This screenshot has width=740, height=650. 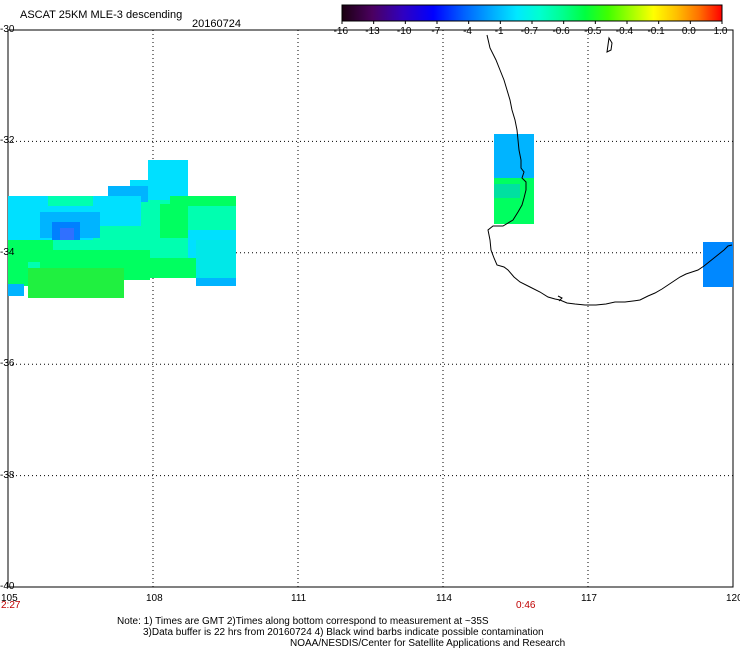 I want to click on colorbar-gradient, so click(x=532, y=13).